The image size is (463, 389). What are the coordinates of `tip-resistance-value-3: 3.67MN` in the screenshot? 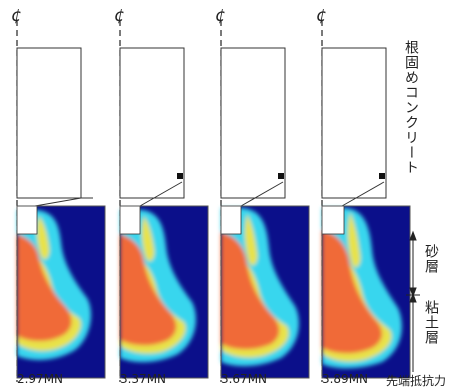 It's located at (244, 379).